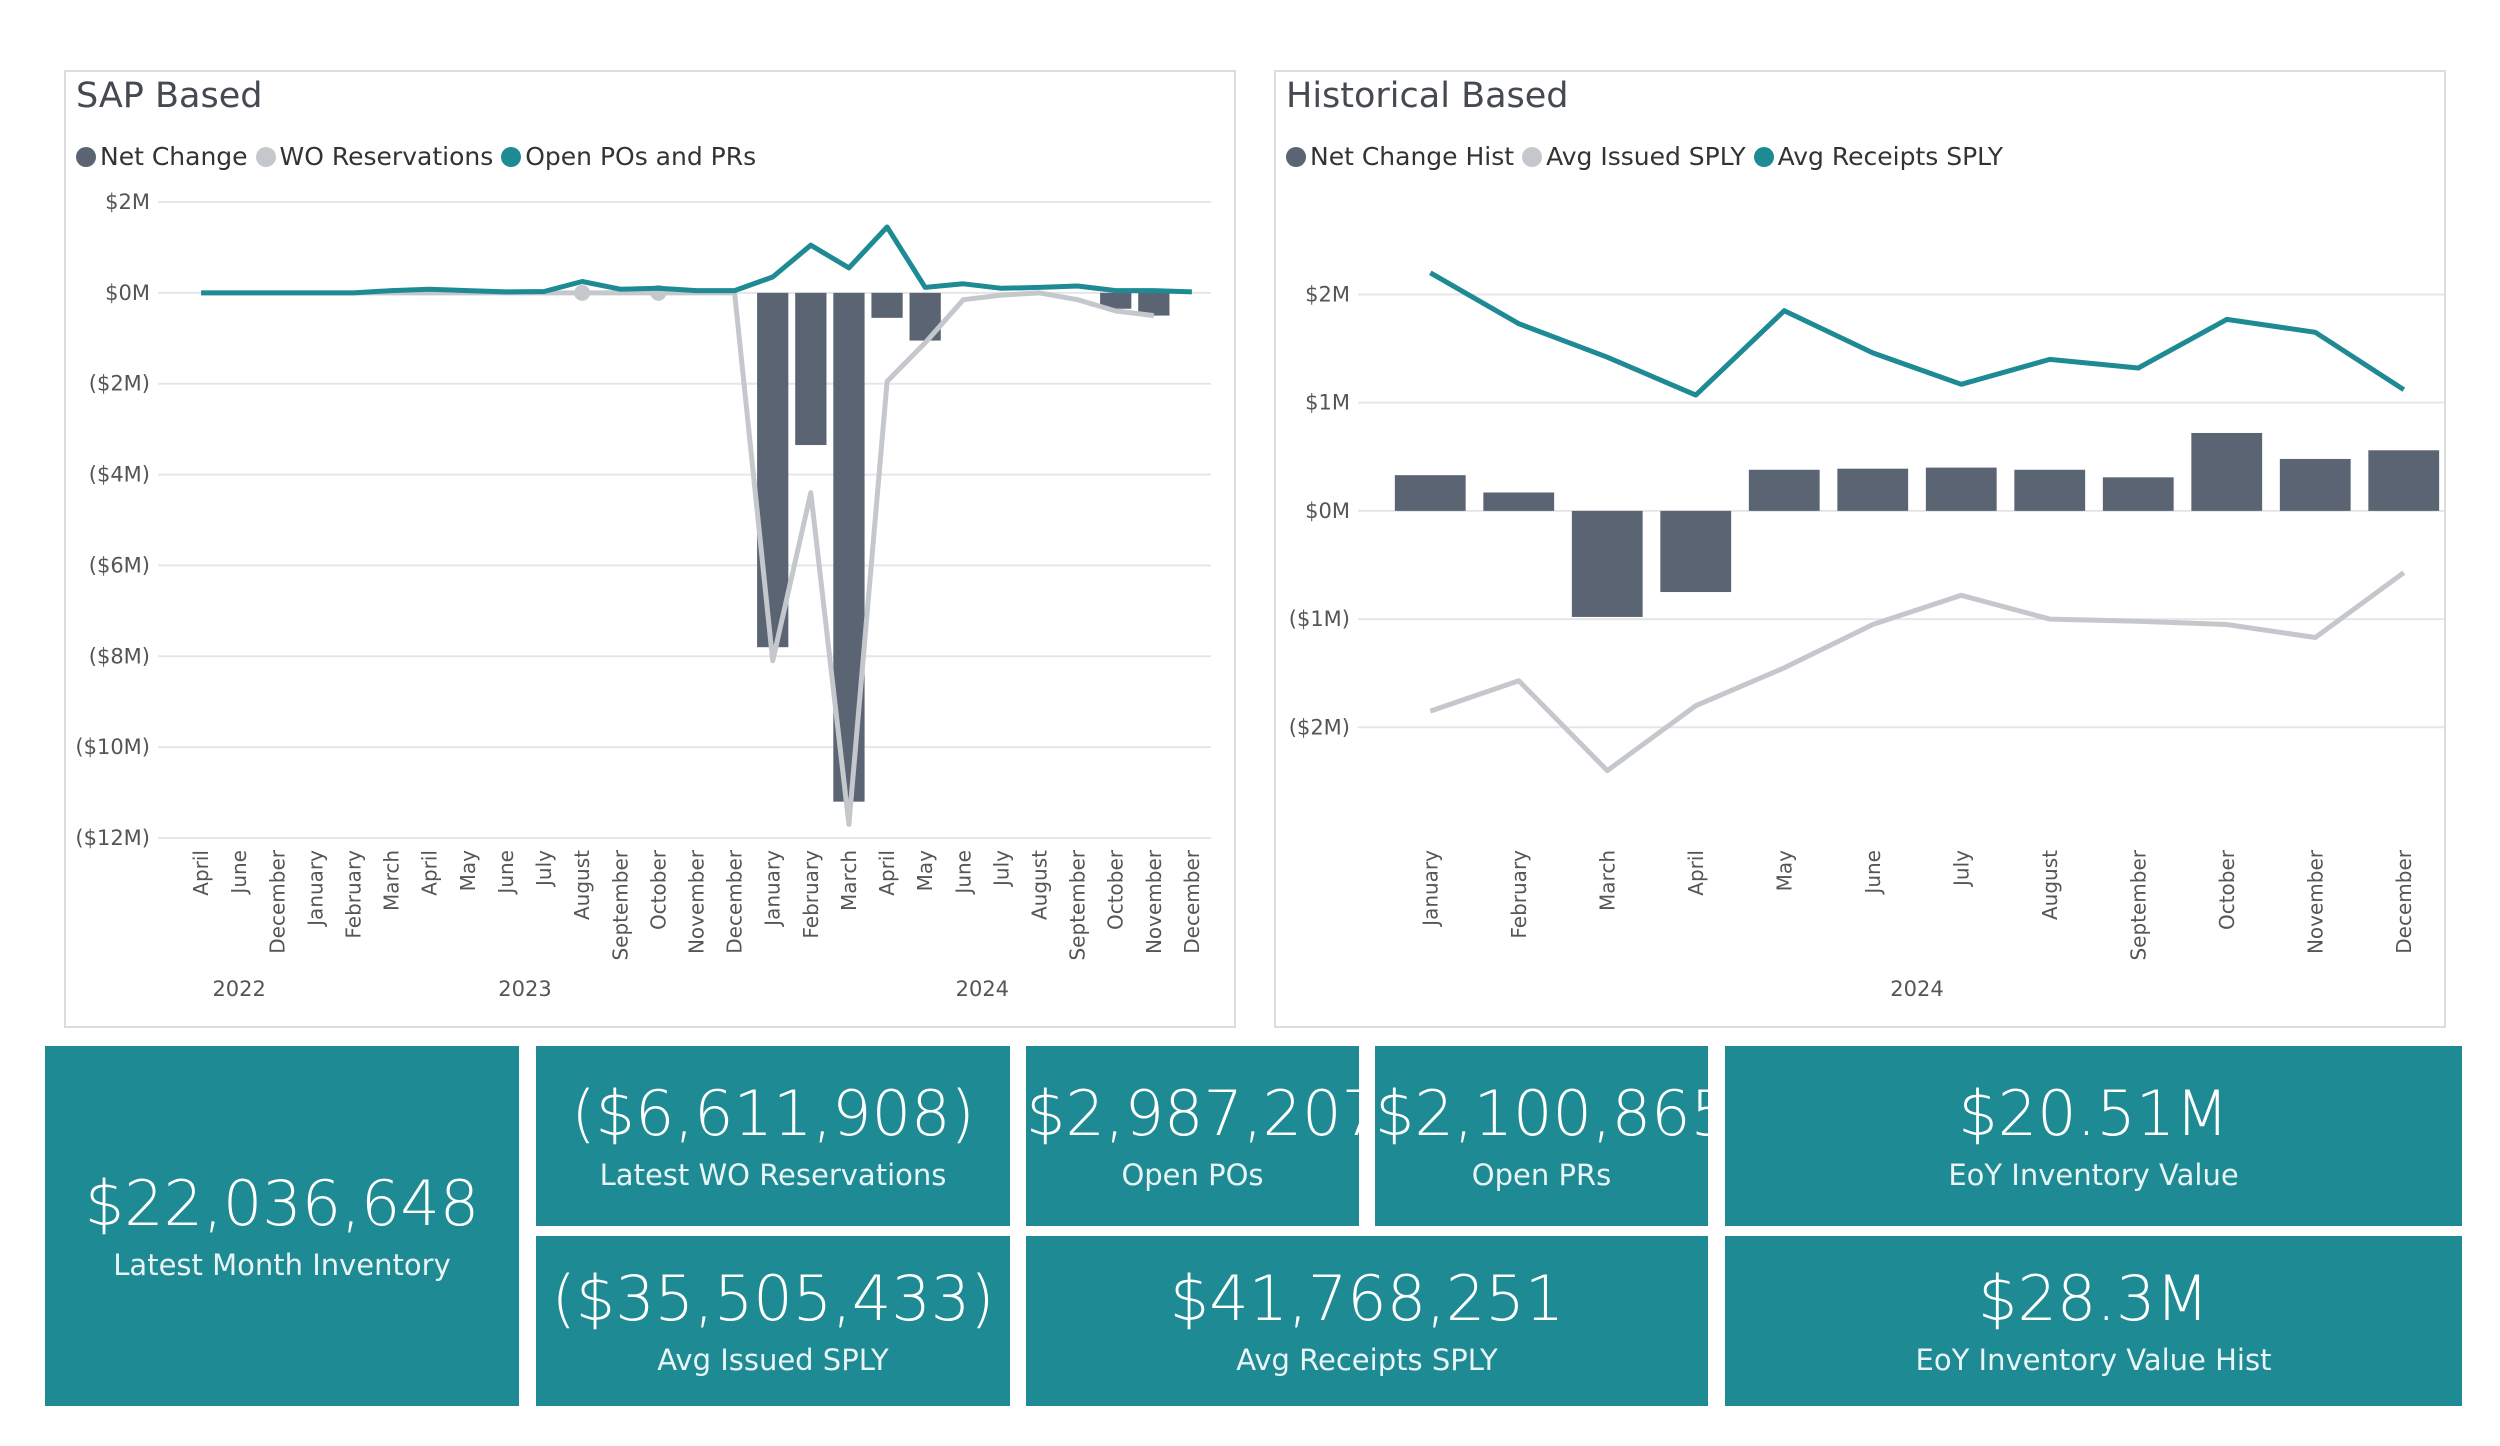 This screenshot has height=1446, width=2500. What do you see at coordinates (1192, 901) in the screenshot?
I see `x-tick-label: December` at bounding box center [1192, 901].